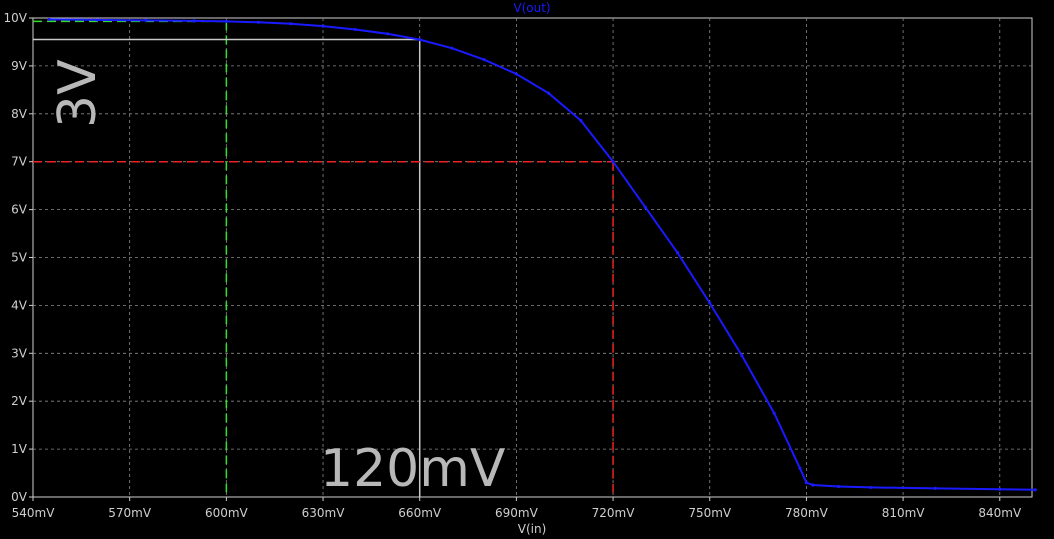 This screenshot has height=539, width=1054. Describe the element at coordinates (531, 8) in the screenshot. I see `chart-title: V(out)` at that location.